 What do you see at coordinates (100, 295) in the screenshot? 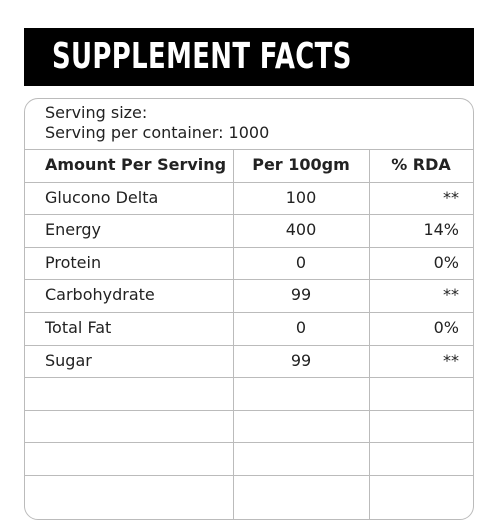
I see `table-cell: Carbohydrate` at bounding box center [100, 295].